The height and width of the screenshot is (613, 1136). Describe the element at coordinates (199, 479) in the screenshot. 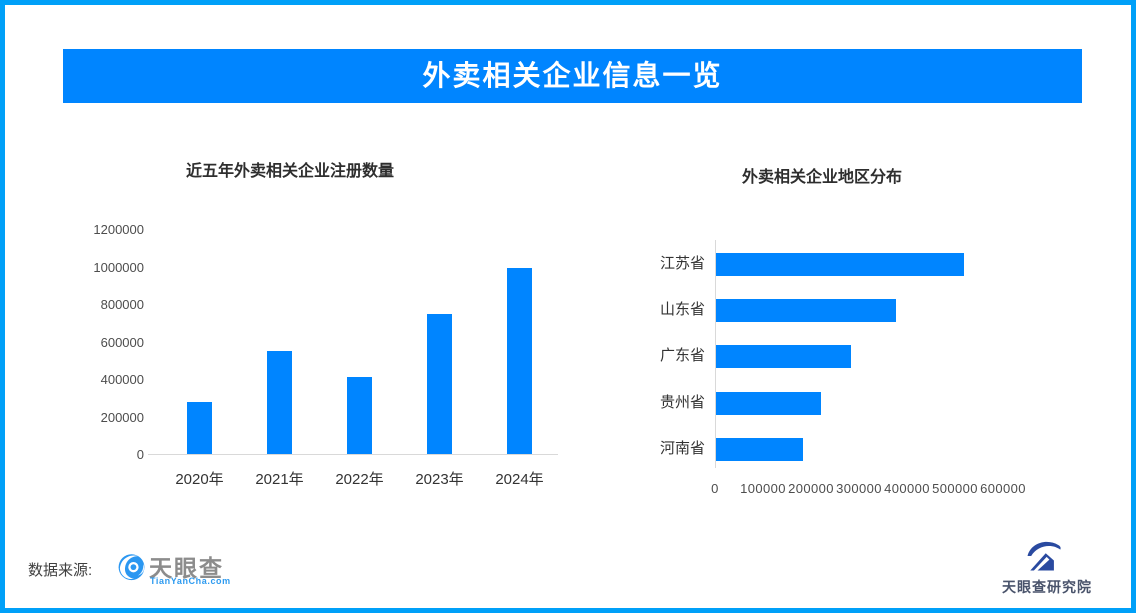

I see `x-category-label: 2020年` at that location.